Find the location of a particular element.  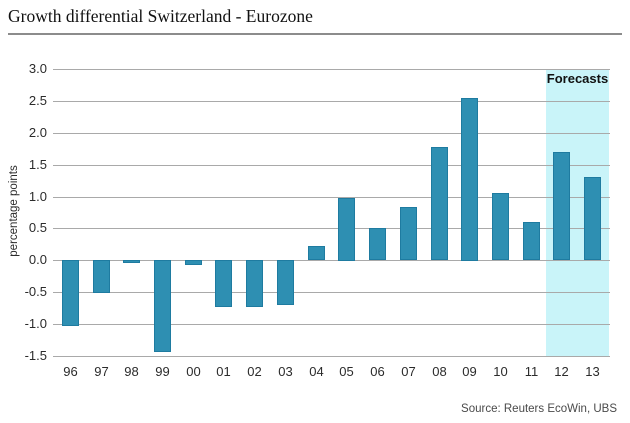

y-tick-label-1.0: 1.0 is located at coordinates (37, 196).